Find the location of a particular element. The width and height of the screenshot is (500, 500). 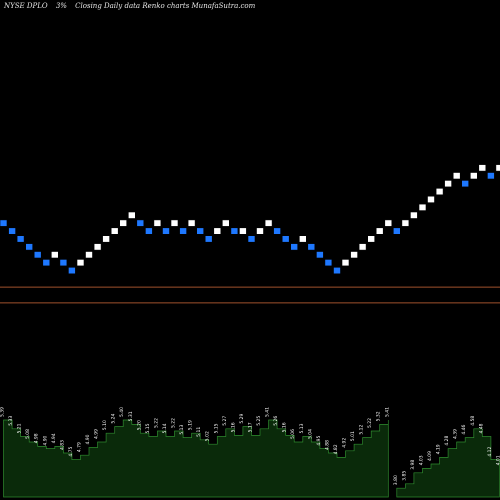

close-value-label: 5.13 is located at coordinates (302, 428).